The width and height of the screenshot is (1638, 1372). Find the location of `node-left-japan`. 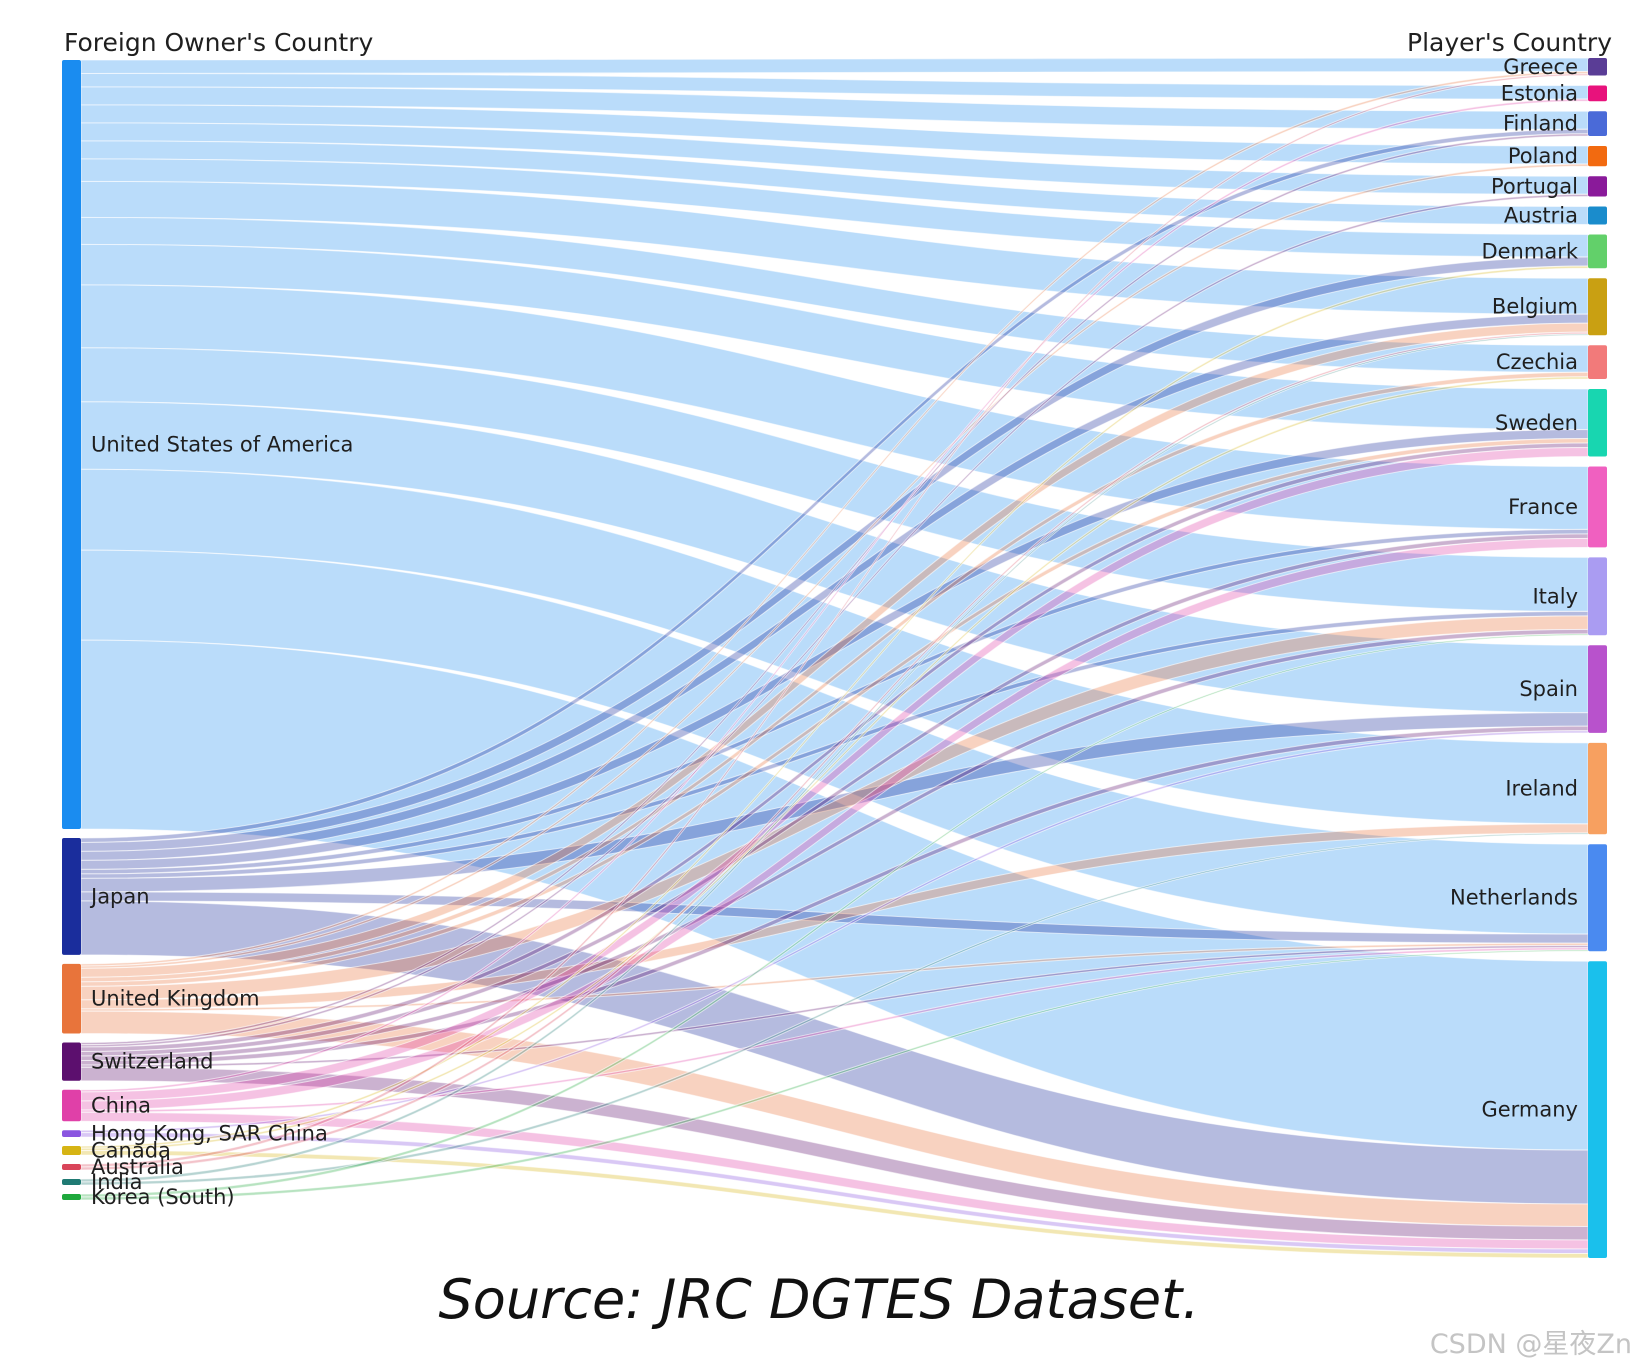

node-left-japan is located at coordinates (71, 896).